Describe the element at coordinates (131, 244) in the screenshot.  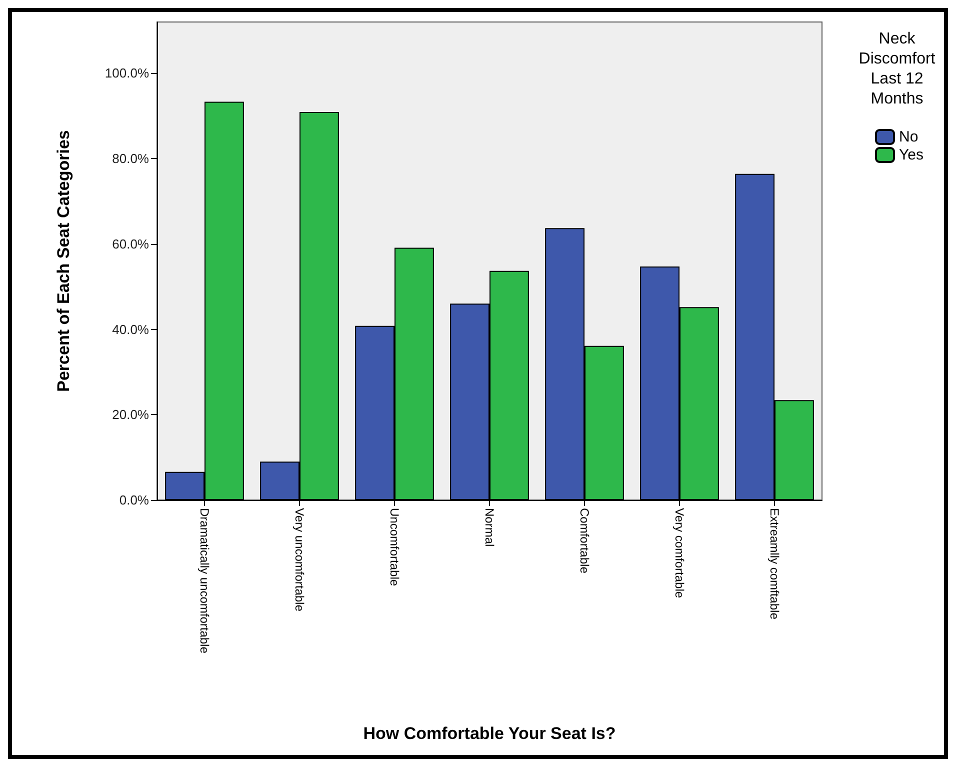
I see `y-tick-label: 60.0%` at that location.